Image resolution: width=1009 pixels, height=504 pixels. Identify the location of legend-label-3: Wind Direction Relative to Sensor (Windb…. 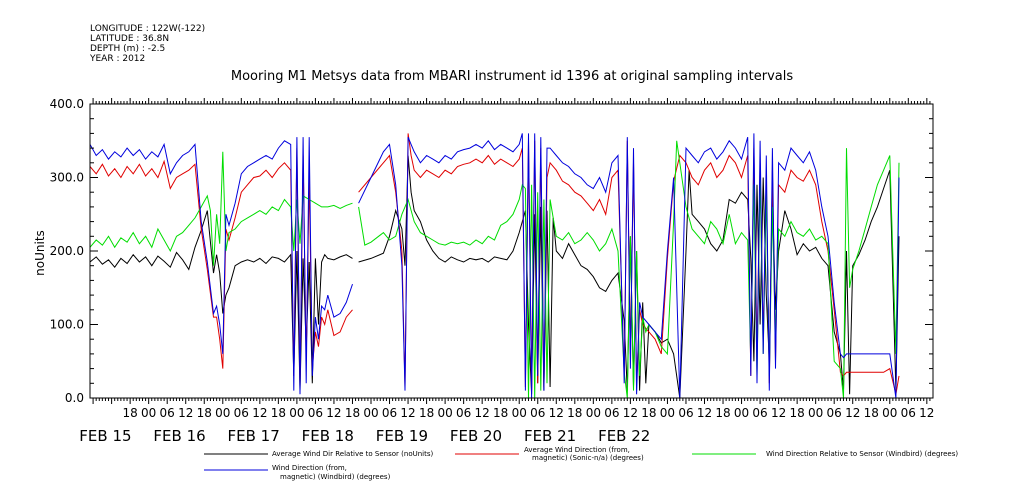
(862, 454).